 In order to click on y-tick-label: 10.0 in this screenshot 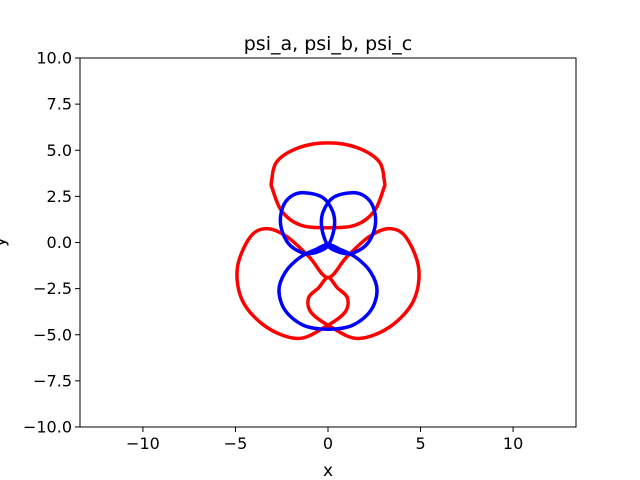, I will do `click(54, 58)`.